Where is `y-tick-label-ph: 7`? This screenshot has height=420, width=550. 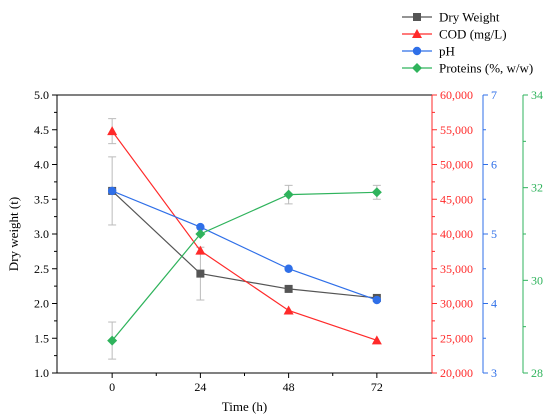 y-tick-label-ph: 7 is located at coordinates (494, 95).